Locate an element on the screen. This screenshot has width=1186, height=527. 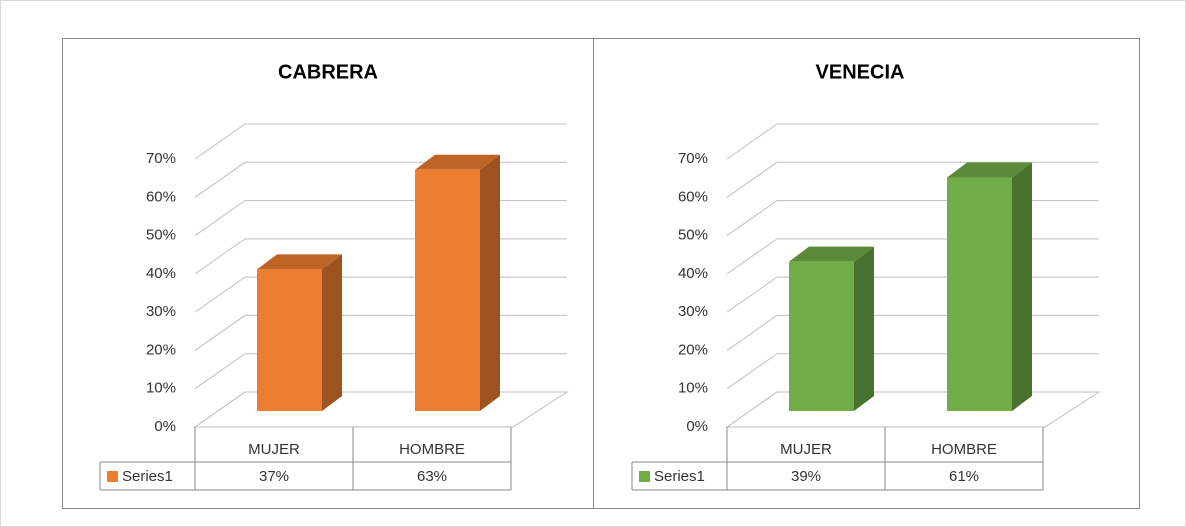
table-value: 37% is located at coordinates (274, 476).